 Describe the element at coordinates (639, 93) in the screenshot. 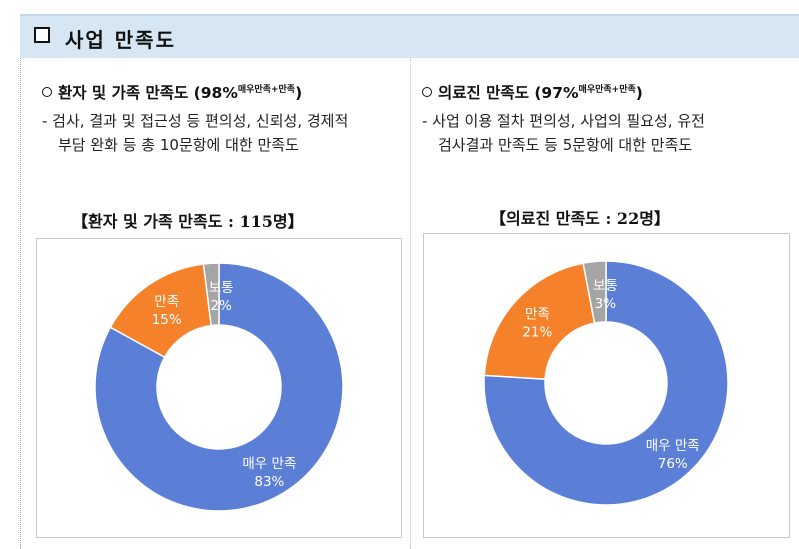

I see `right-heading-end: )` at that location.